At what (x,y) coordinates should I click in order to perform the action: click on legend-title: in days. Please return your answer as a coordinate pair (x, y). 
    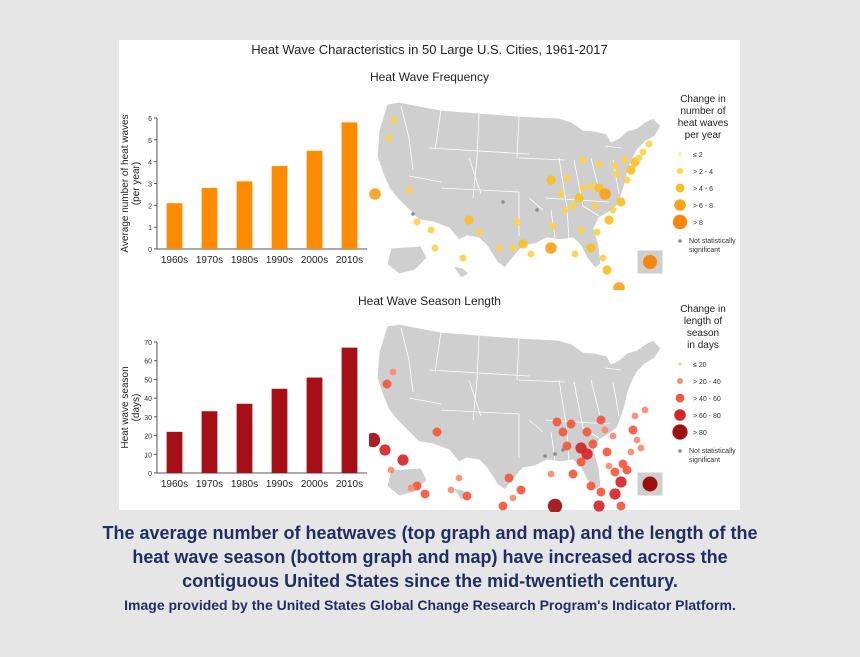
    Looking at the image, I should click on (703, 345).